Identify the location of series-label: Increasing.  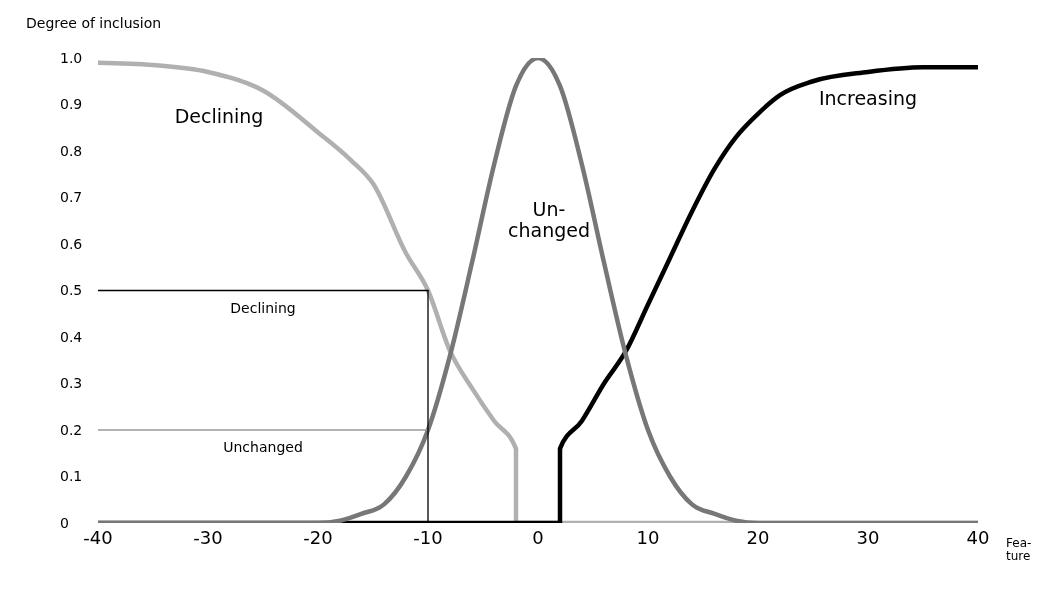
(868, 97).